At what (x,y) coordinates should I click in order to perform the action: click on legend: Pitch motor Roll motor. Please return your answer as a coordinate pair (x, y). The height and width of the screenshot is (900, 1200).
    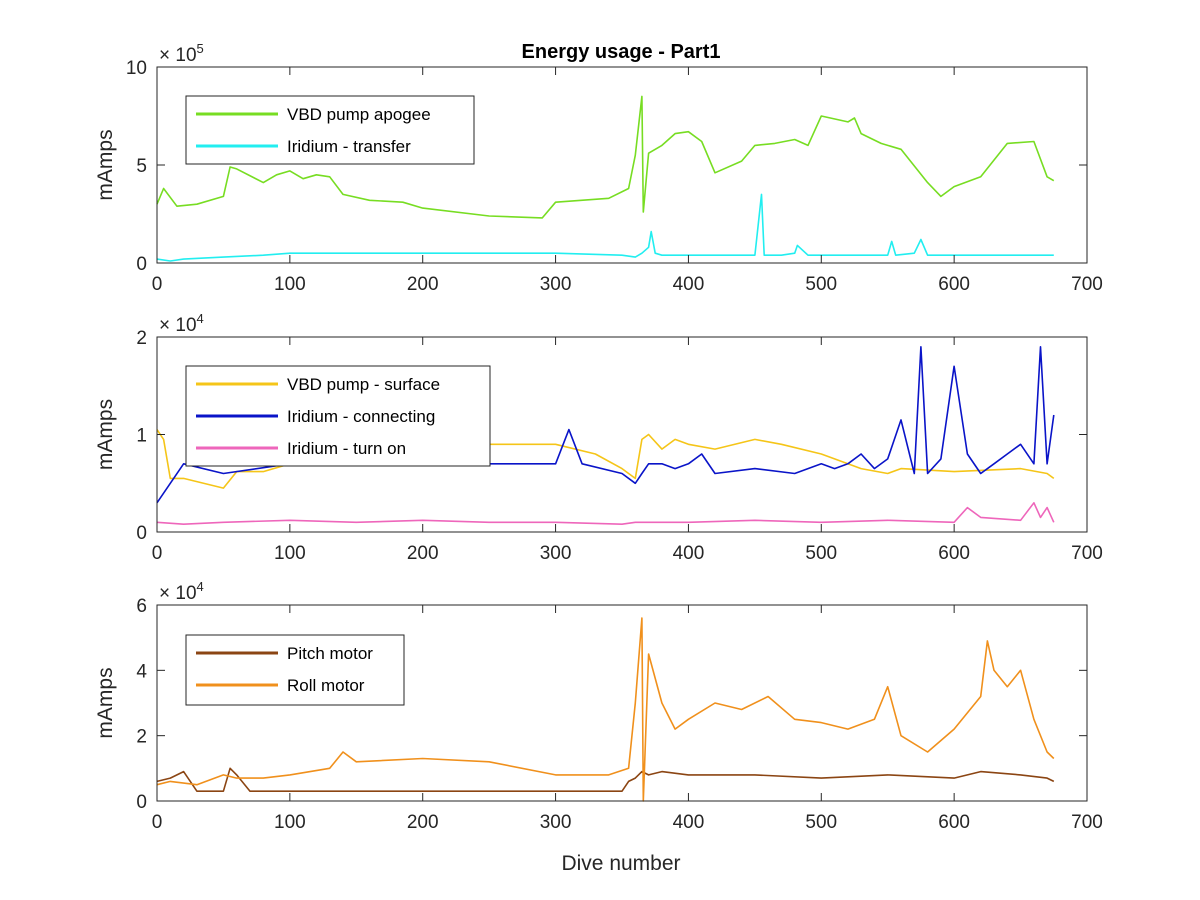
    Looking at the image, I should click on (295, 670).